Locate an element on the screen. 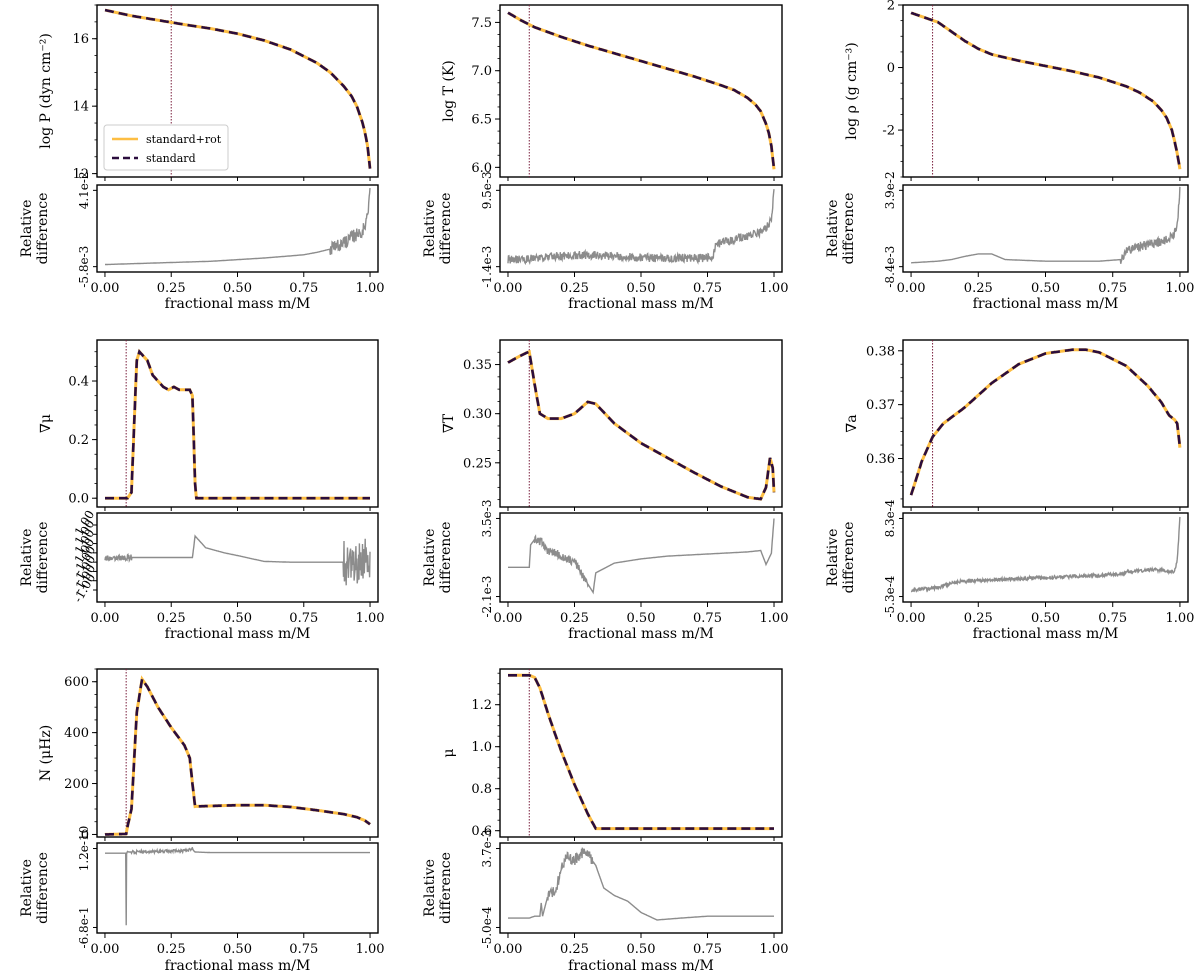  y-tick-label: -2 is located at coordinates (888, 131).